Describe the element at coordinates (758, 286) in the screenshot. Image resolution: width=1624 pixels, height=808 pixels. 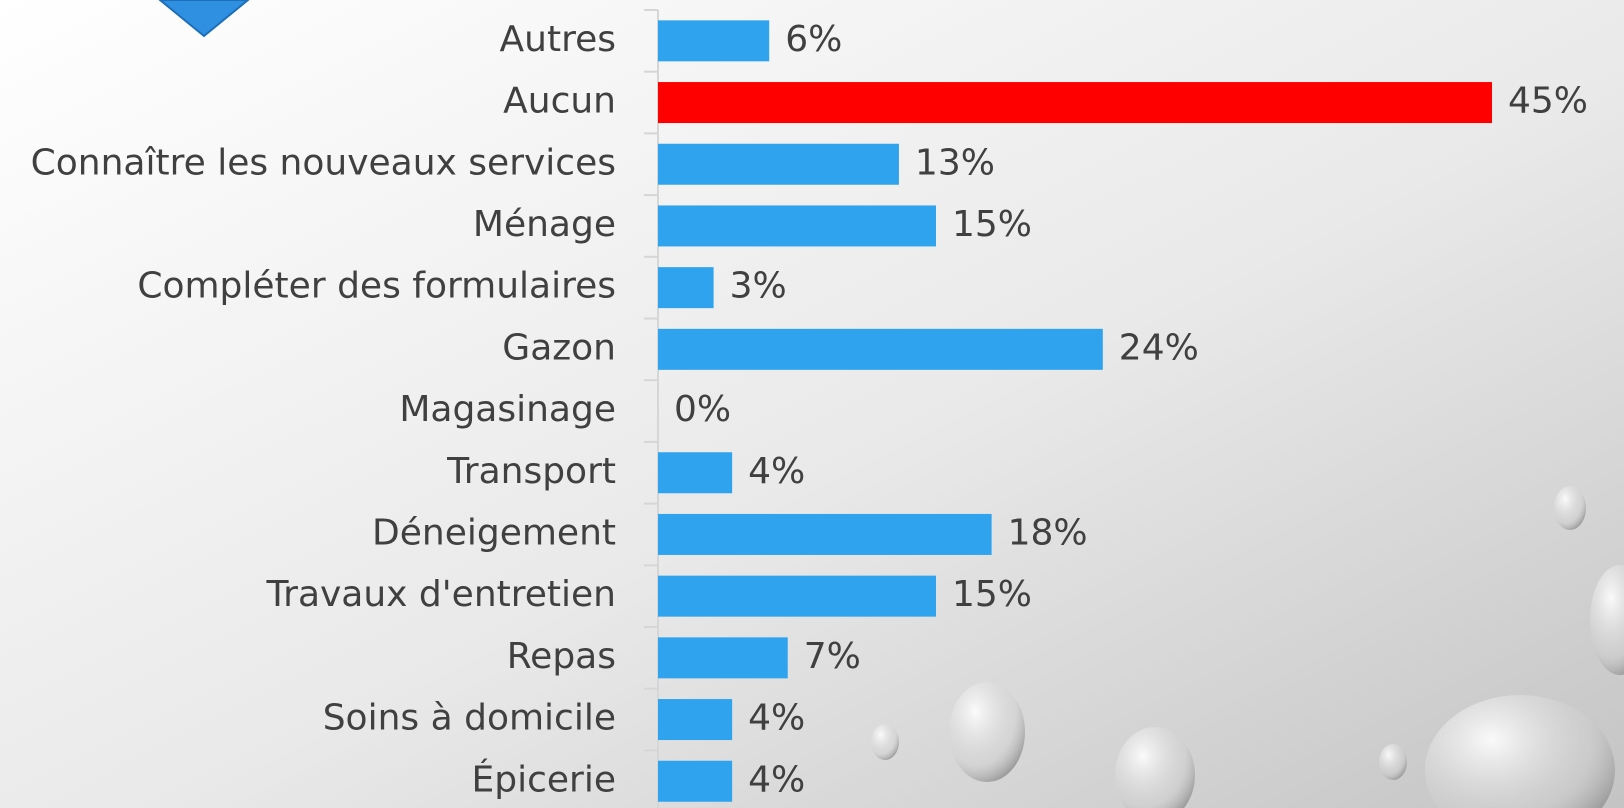
I see `value-label: 3%` at that location.